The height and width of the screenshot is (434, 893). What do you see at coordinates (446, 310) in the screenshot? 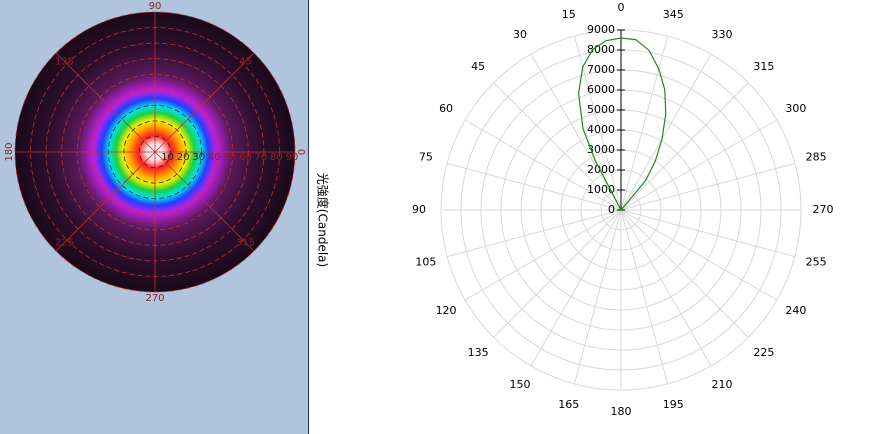
I see `angle-label: 120` at bounding box center [446, 310].